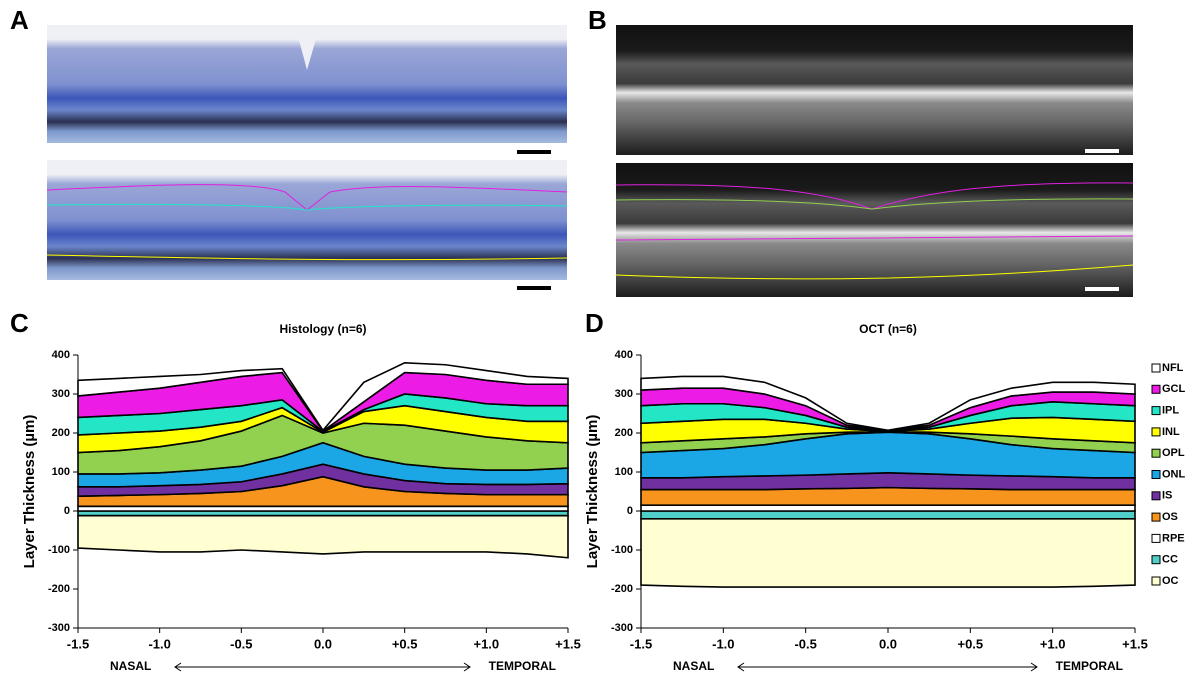 The height and width of the screenshot is (678, 1199). Describe the element at coordinates (1171, 432) in the screenshot. I see `legend-label: INL` at that location.